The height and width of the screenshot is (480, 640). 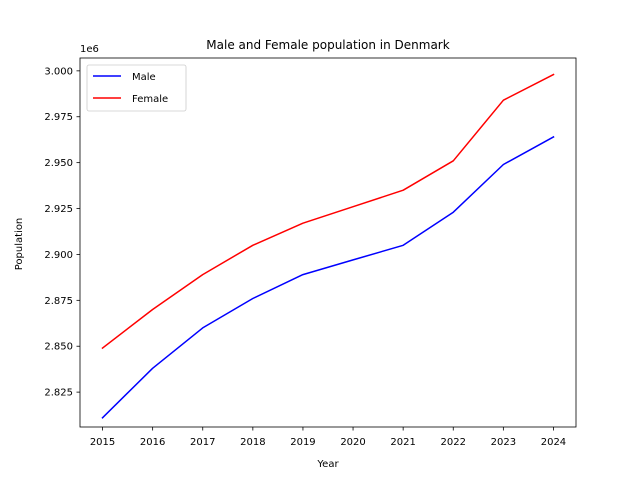 What do you see at coordinates (302, 442) in the screenshot?
I see `x-tick-label-2019: 2019` at bounding box center [302, 442].